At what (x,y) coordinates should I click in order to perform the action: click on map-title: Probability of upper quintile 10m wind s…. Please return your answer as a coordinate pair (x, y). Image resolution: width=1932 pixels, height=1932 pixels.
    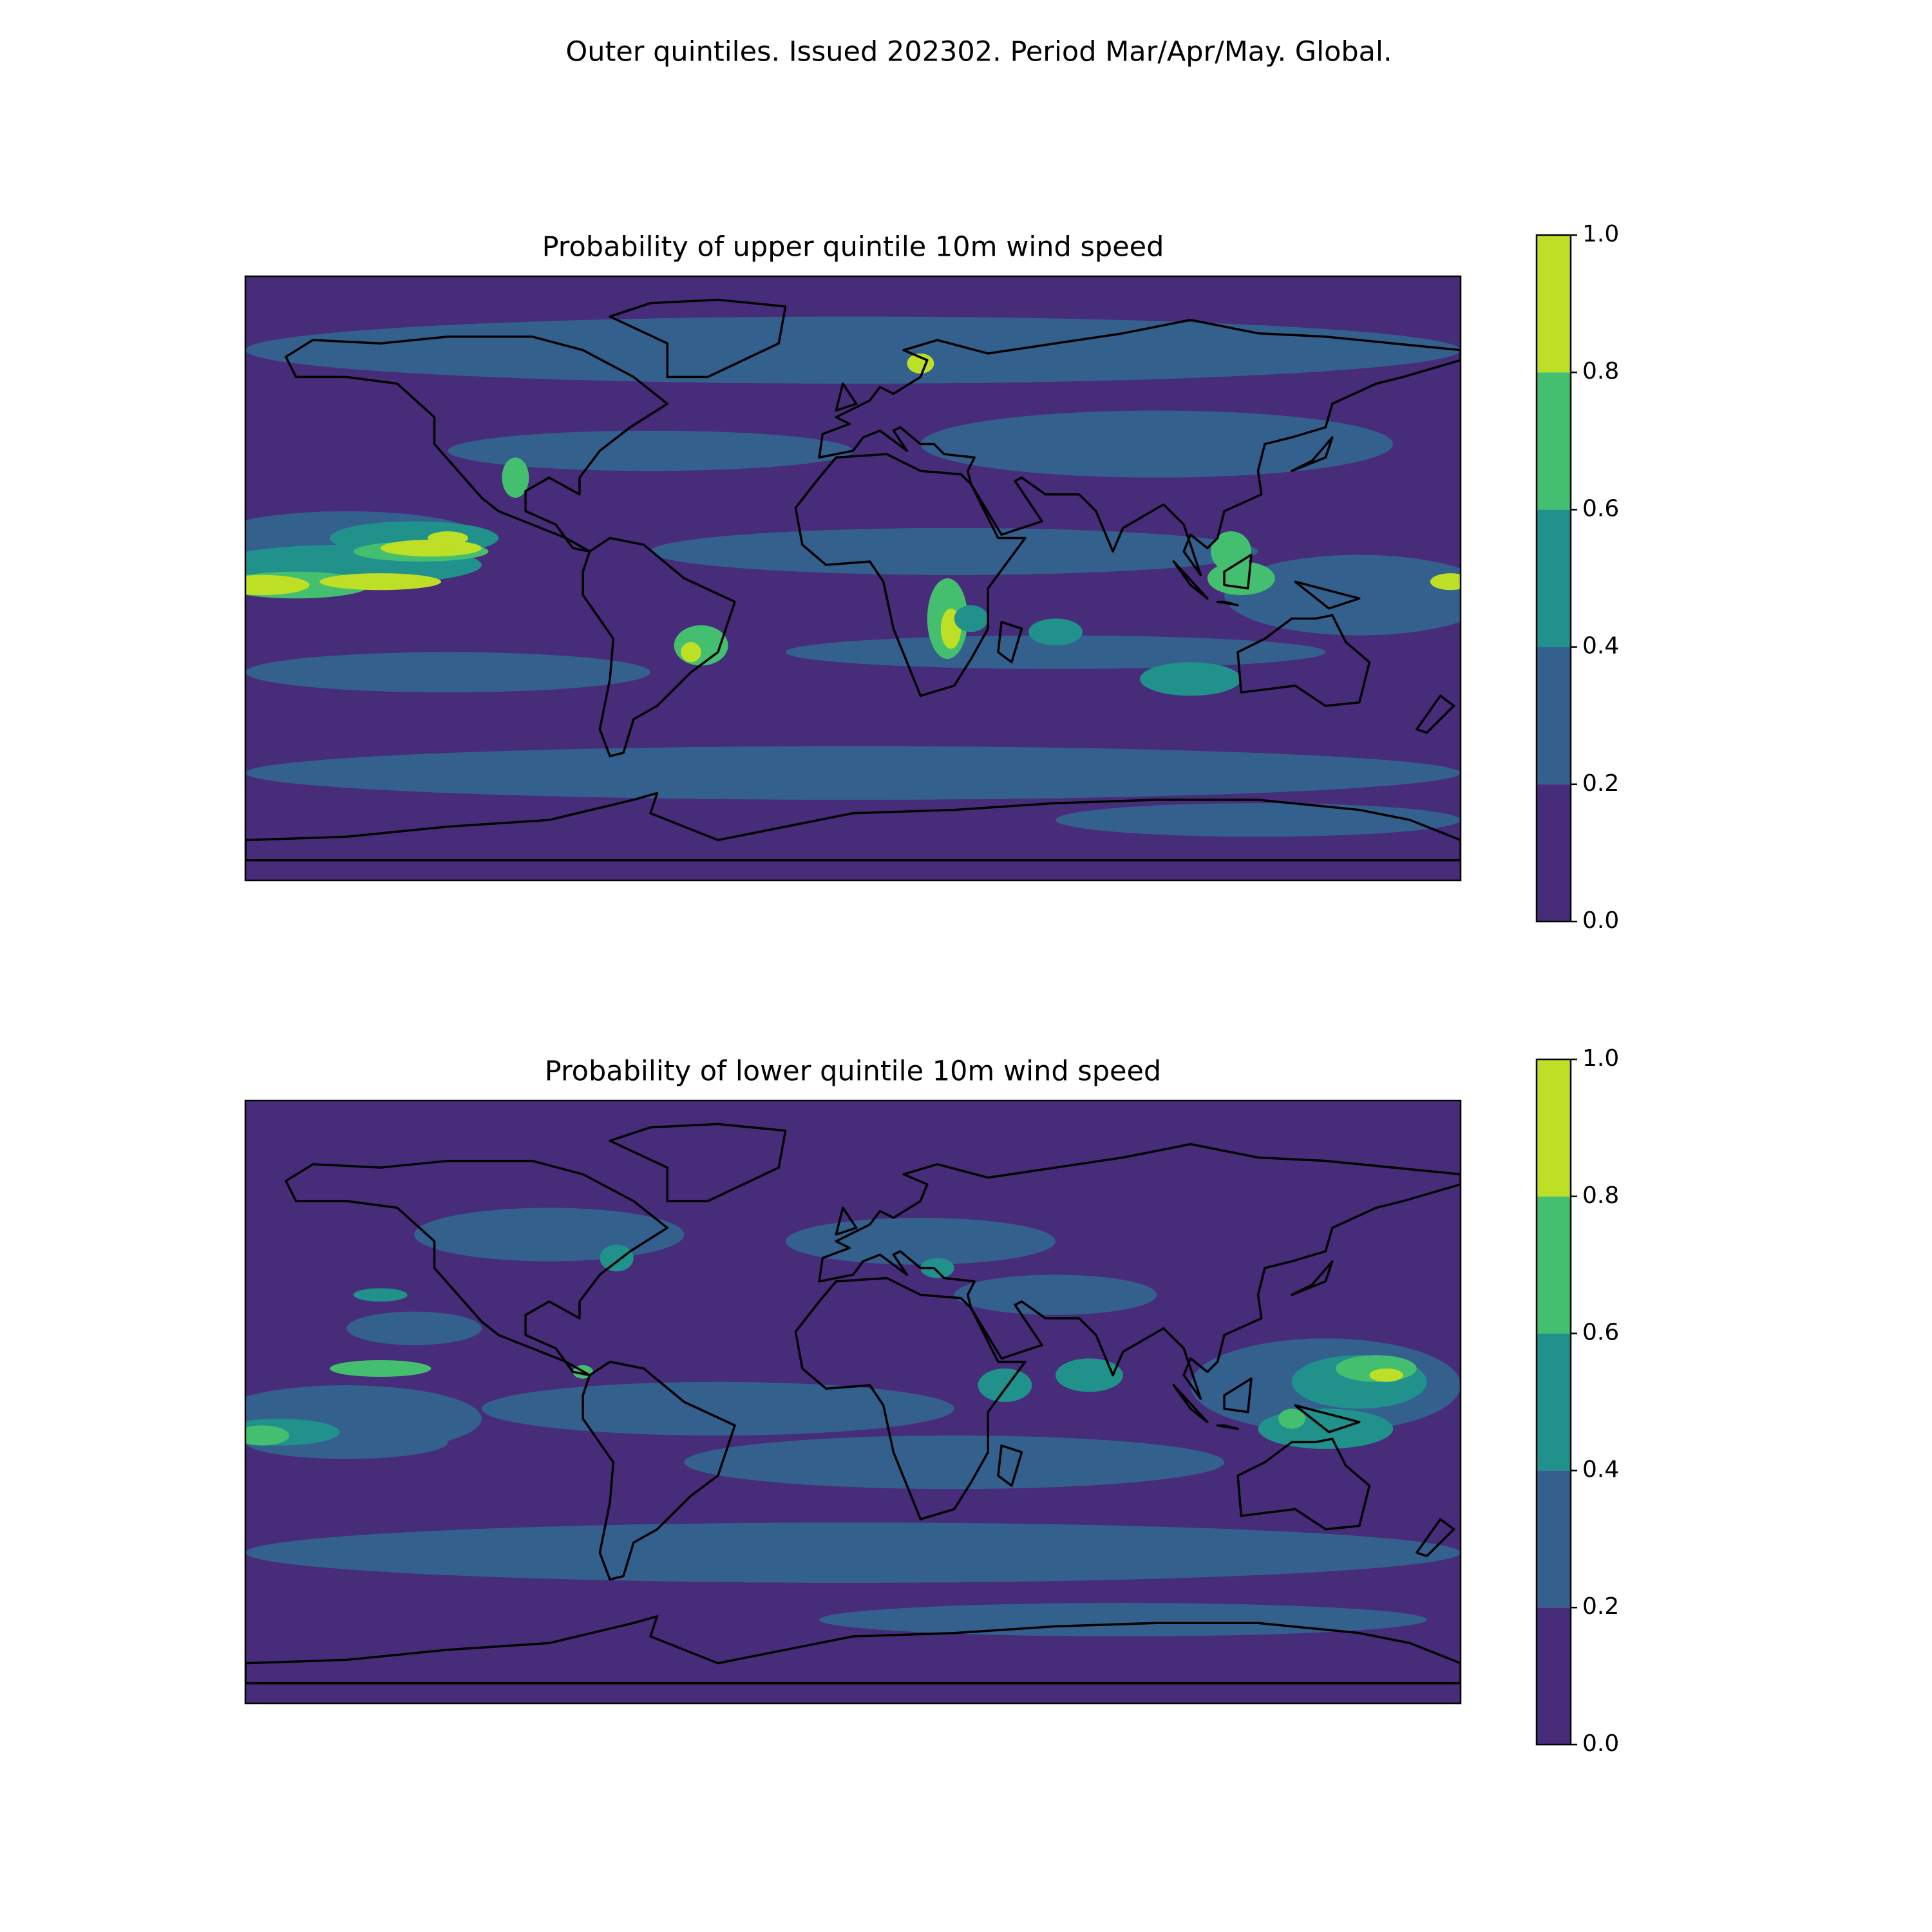
    Looking at the image, I should click on (853, 247).